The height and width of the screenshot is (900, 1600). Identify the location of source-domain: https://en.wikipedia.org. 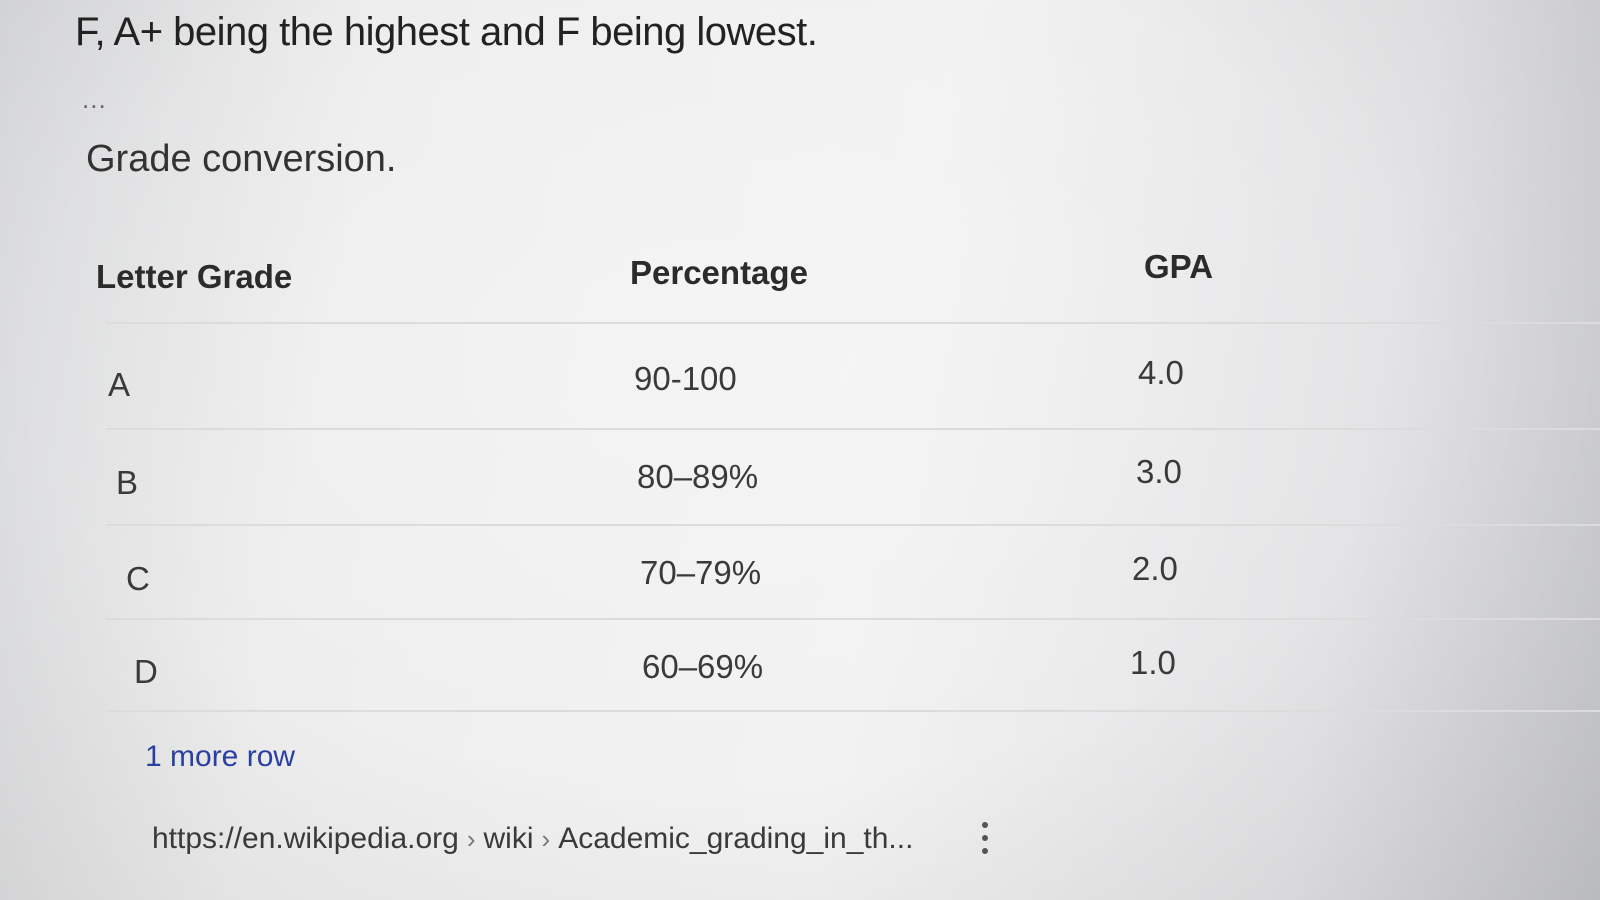
(305, 838).